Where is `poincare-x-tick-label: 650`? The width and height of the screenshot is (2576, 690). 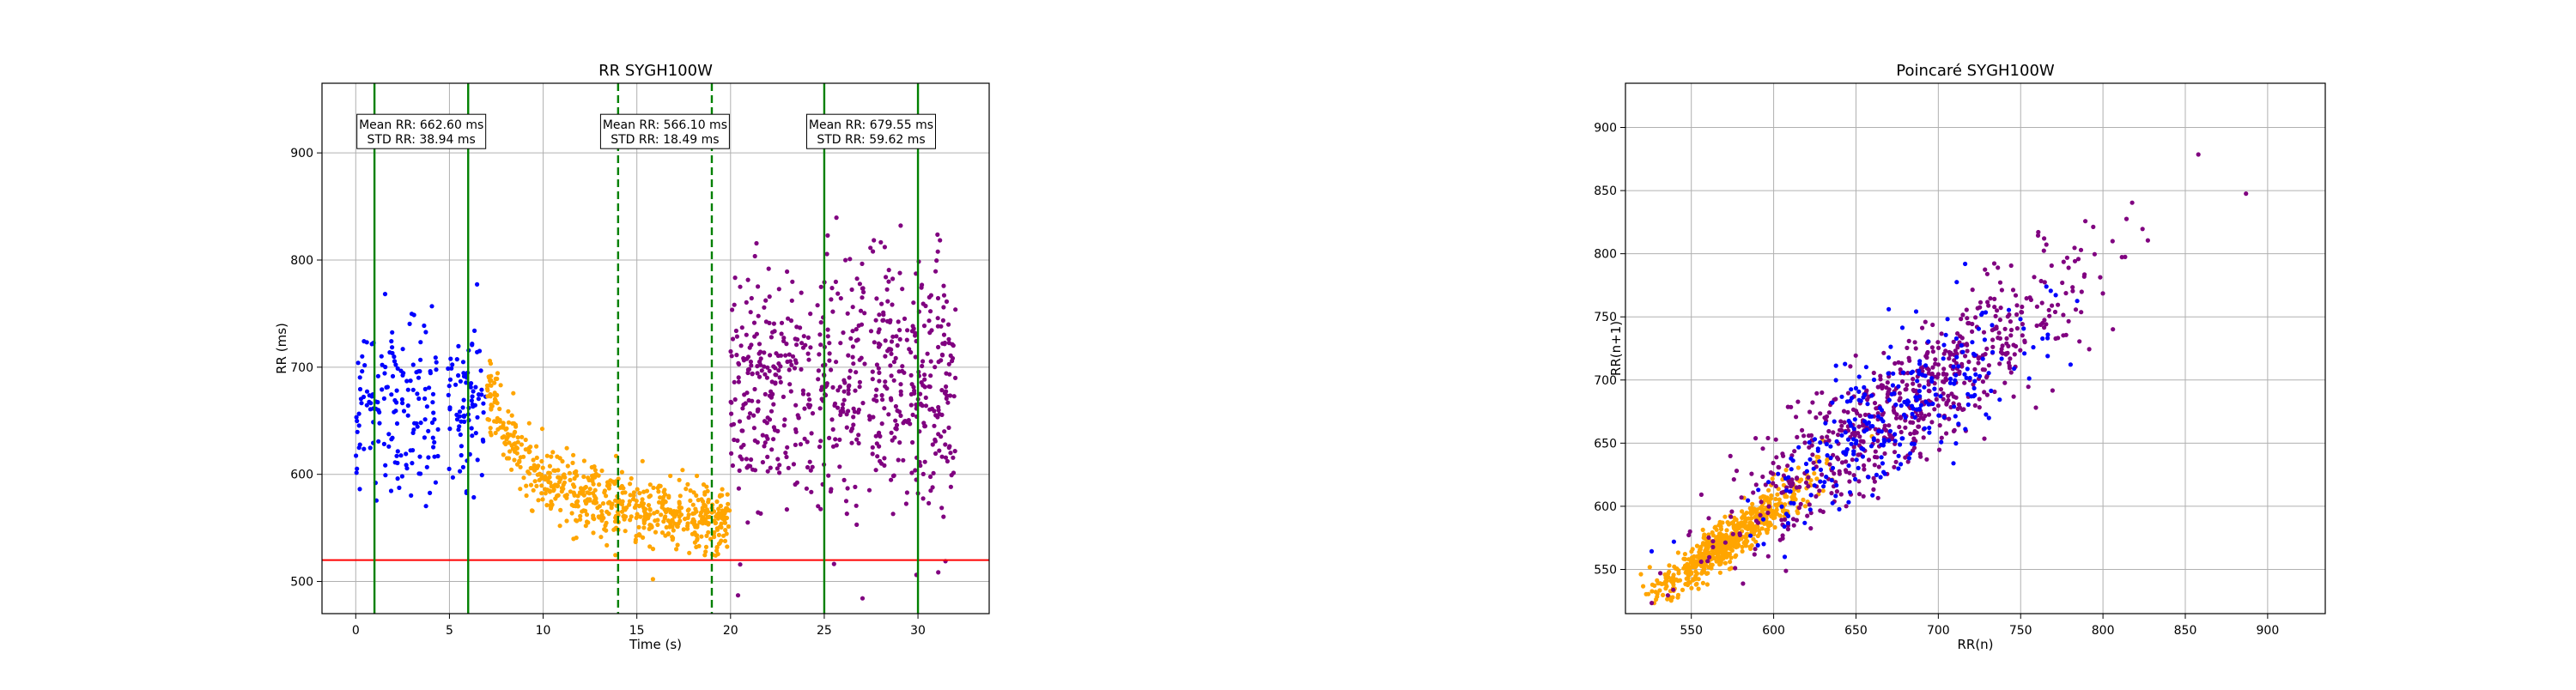
poincare-x-tick-label: 650 is located at coordinates (1856, 631).